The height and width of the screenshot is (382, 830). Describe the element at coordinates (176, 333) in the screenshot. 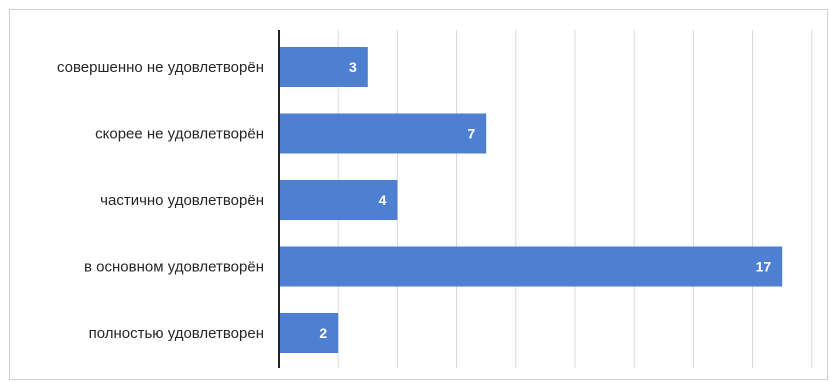

I see `category-label: полностью удовлетворен` at that location.